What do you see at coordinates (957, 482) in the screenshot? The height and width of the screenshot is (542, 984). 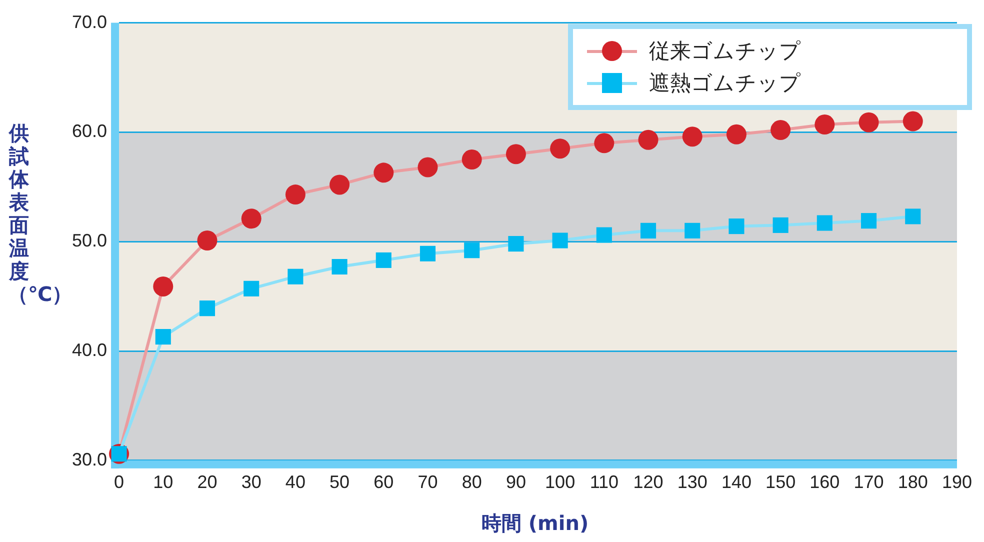 I see `x-tick-label: 190` at bounding box center [957, 482].